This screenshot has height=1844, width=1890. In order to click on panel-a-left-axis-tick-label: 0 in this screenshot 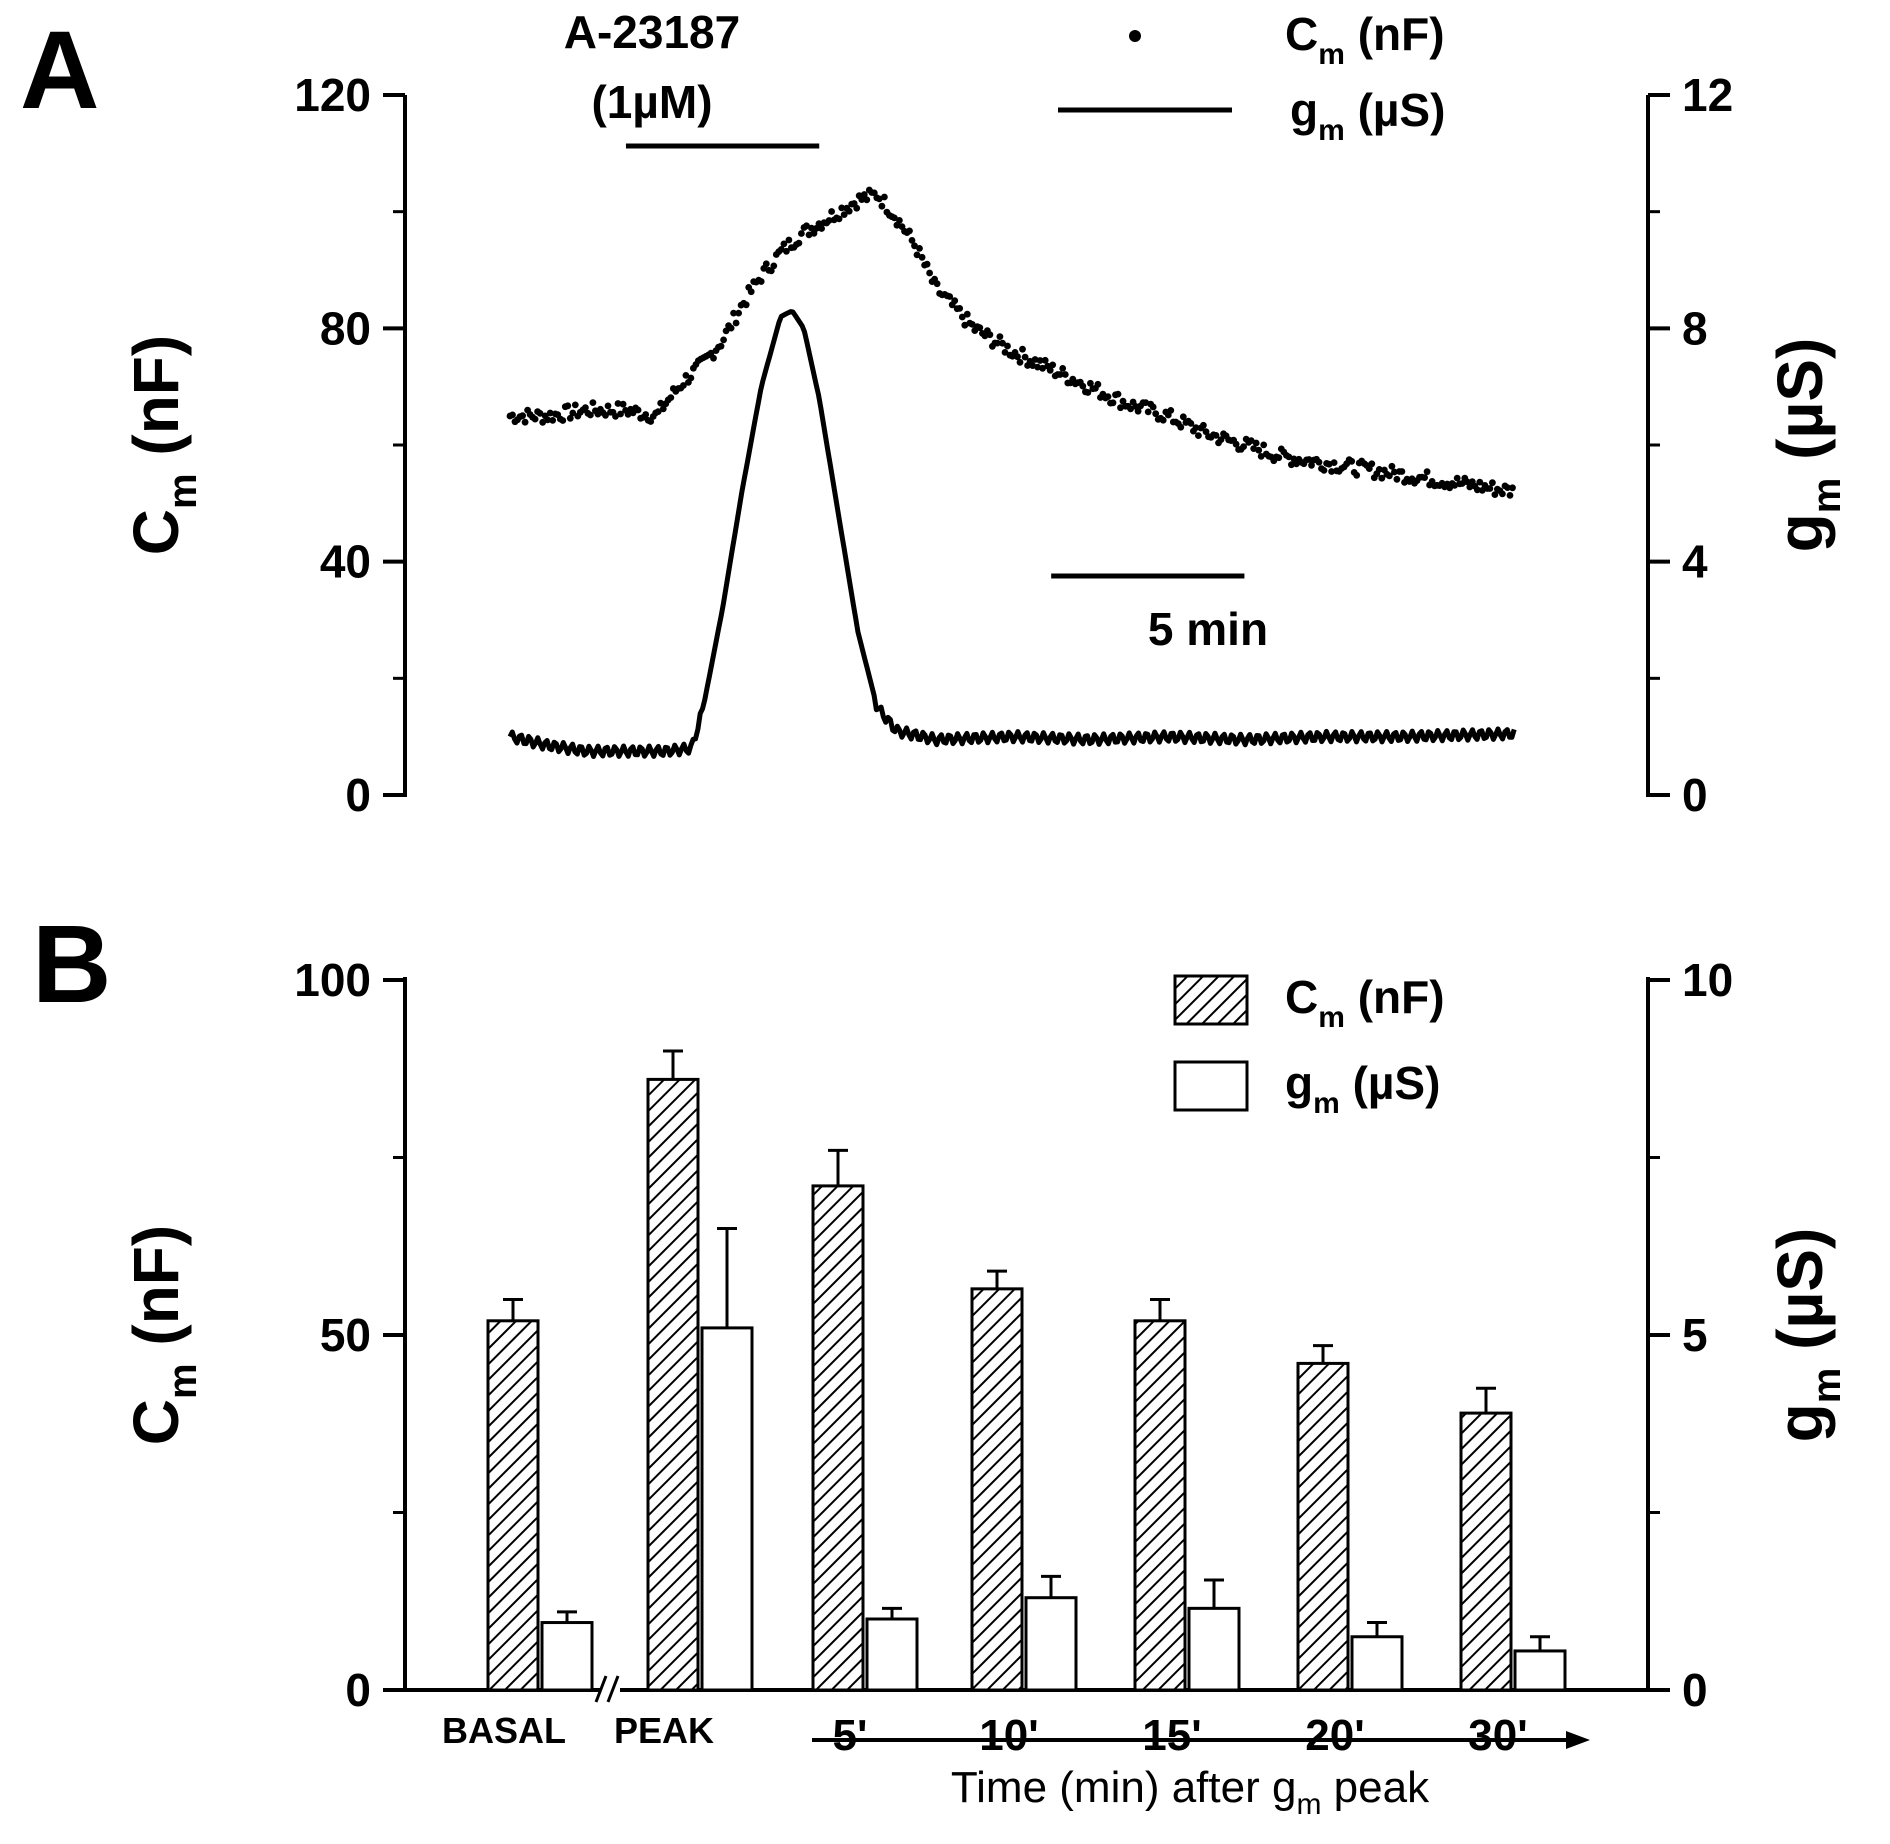, I will do `click(358, 795)`.